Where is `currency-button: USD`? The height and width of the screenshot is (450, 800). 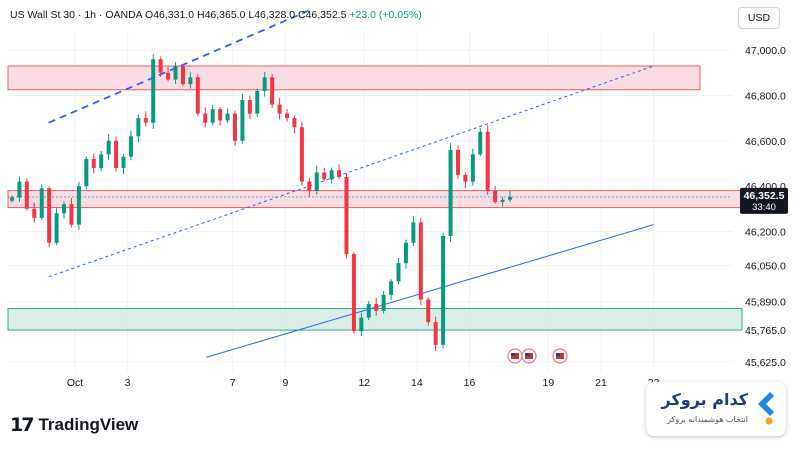 currency-button: USD is located at coordinates (759, 18).